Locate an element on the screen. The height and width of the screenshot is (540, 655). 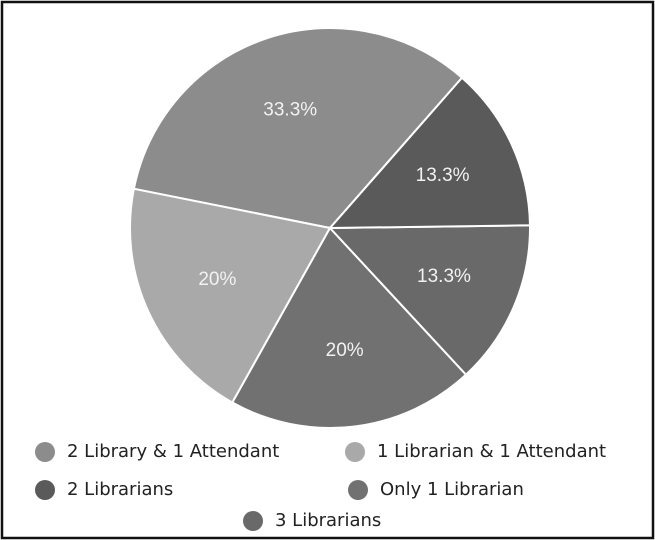
legend-label: Only 1 Librarian is located at coordinates (452, 489).